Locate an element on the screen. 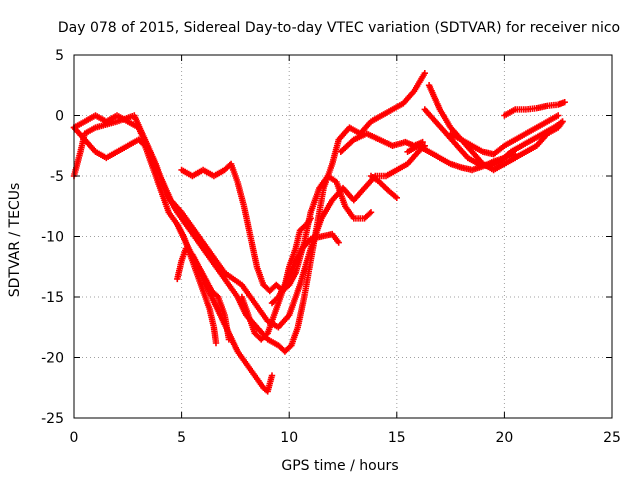  y-tick-label: -20 is located at coordinates (52, 359).